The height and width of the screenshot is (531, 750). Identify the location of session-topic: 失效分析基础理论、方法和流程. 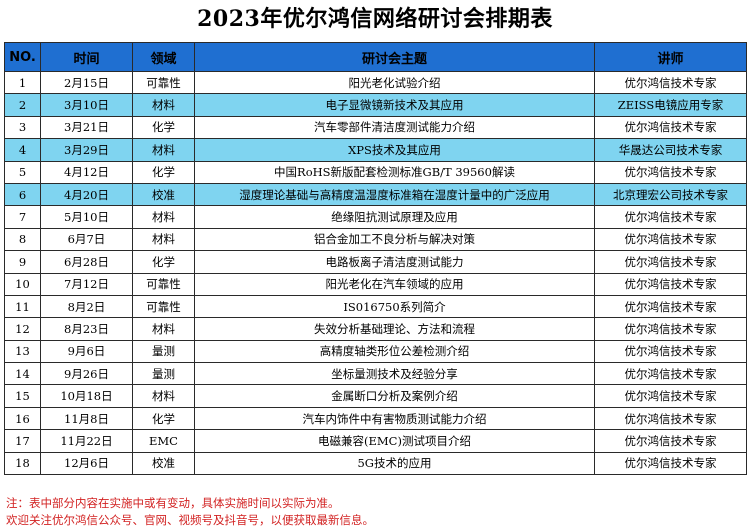
(394, 329).